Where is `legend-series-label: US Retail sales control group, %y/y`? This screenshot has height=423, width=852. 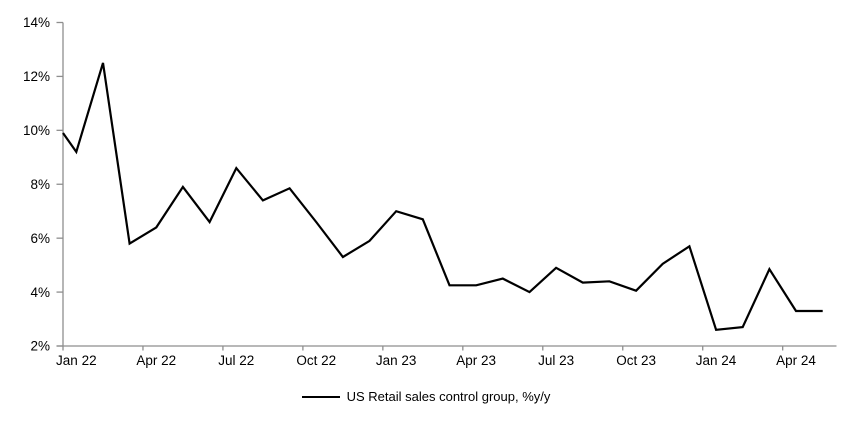 legend-series-label: US Retail sales control group, %y/y is located at coordinates (448, 396).